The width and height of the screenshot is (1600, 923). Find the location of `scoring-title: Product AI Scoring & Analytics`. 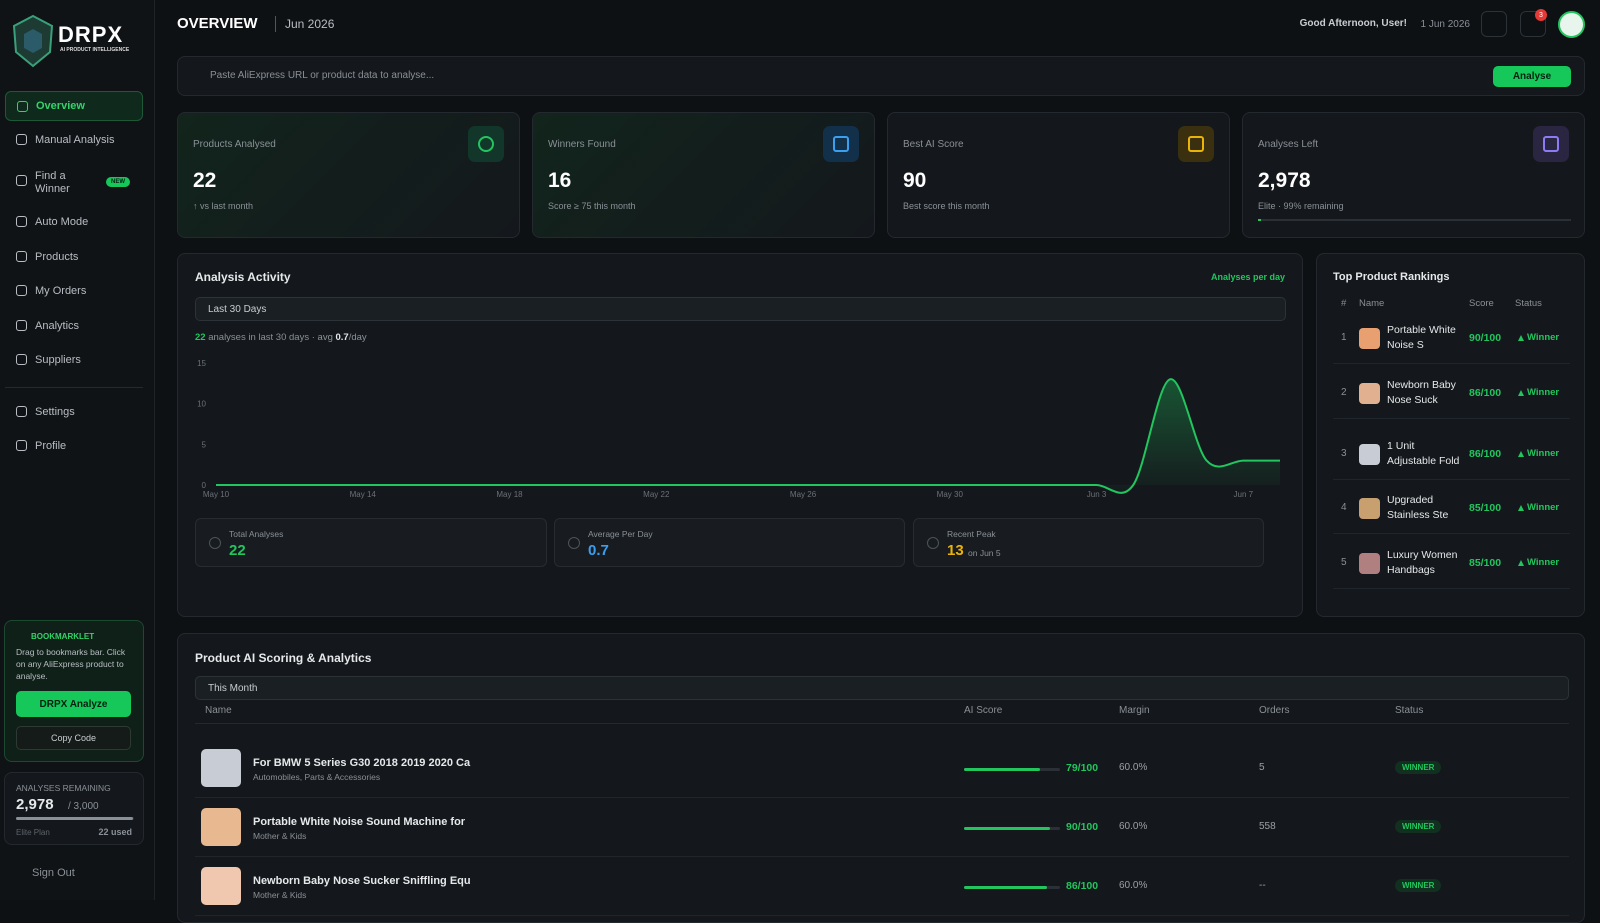

scoring-title: Product AI Scoring & Analytics is located at coordinates (283, 658).